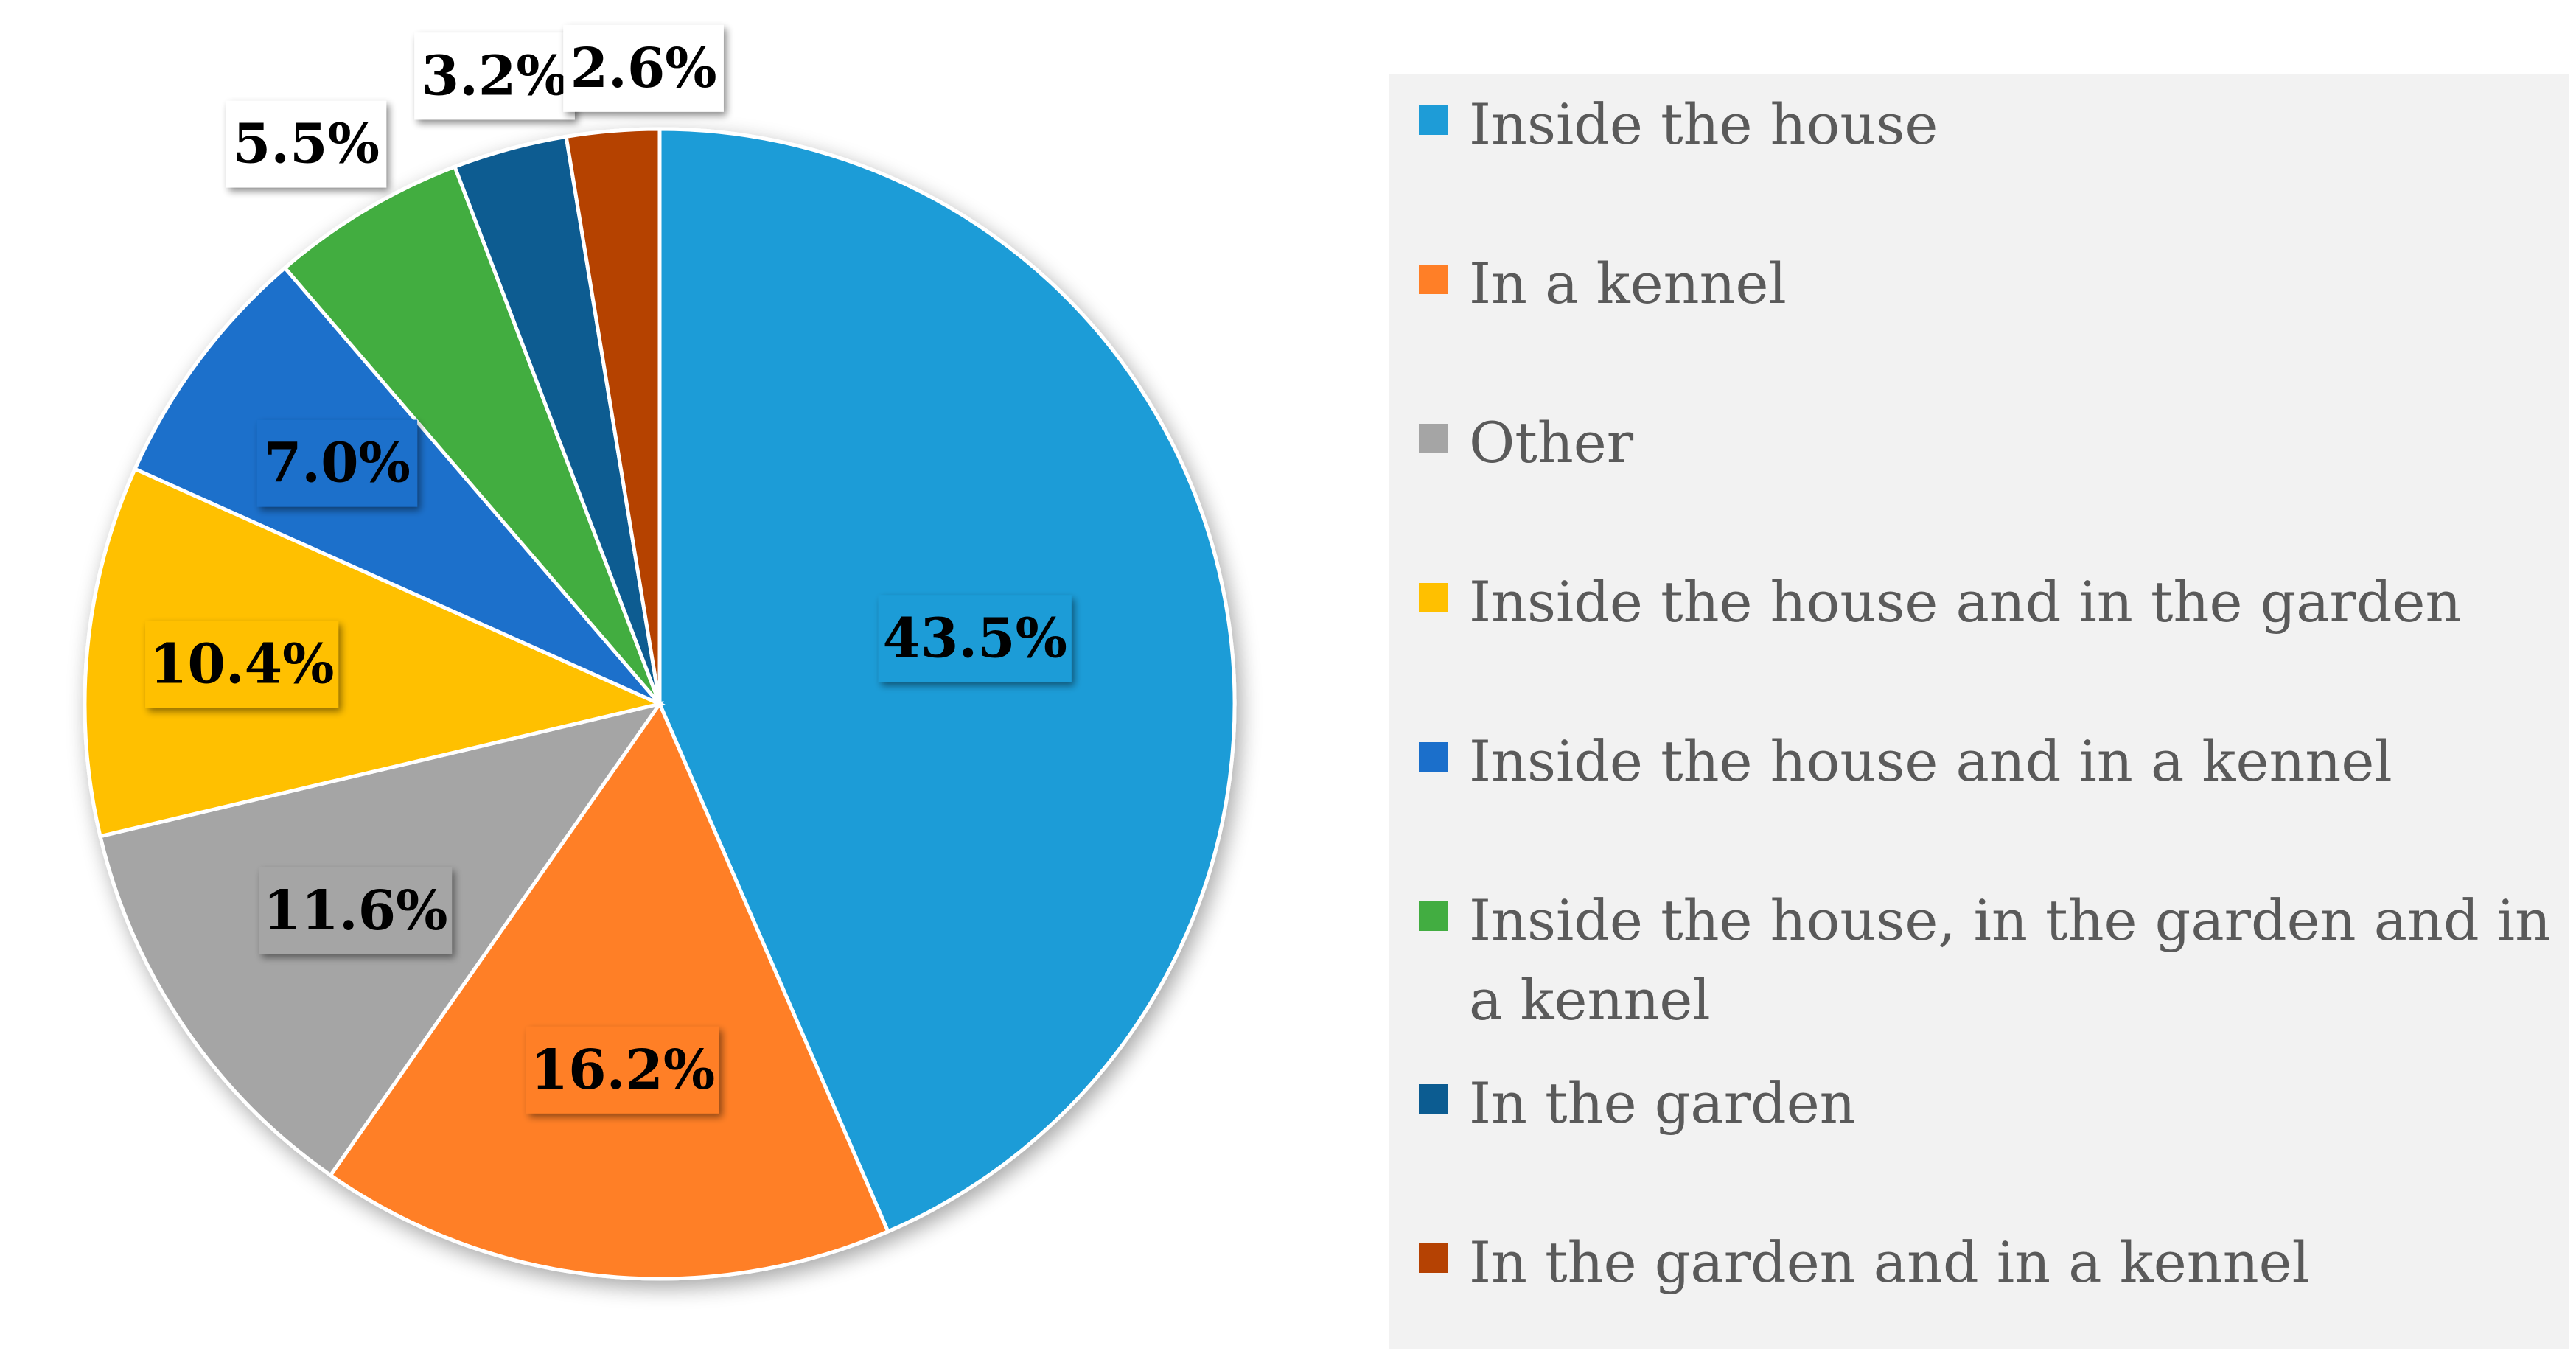  What do you see at coordinates (1551, 443) in the screenshot?
I see `legend-label: Other` at bounding box center [1551, 443].